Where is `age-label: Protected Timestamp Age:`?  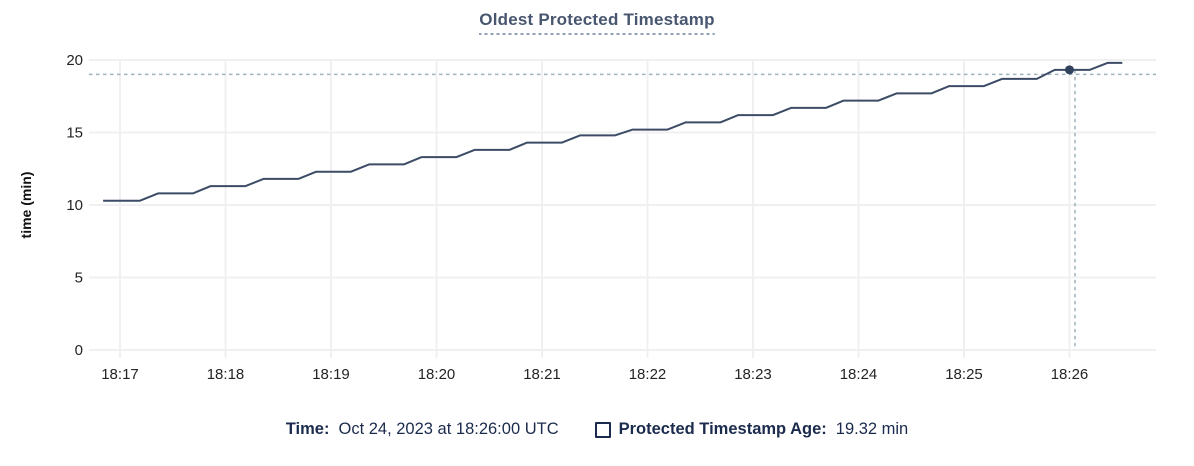
age-label: Protected Timestamp Age: is located at coordinates (722, 429).